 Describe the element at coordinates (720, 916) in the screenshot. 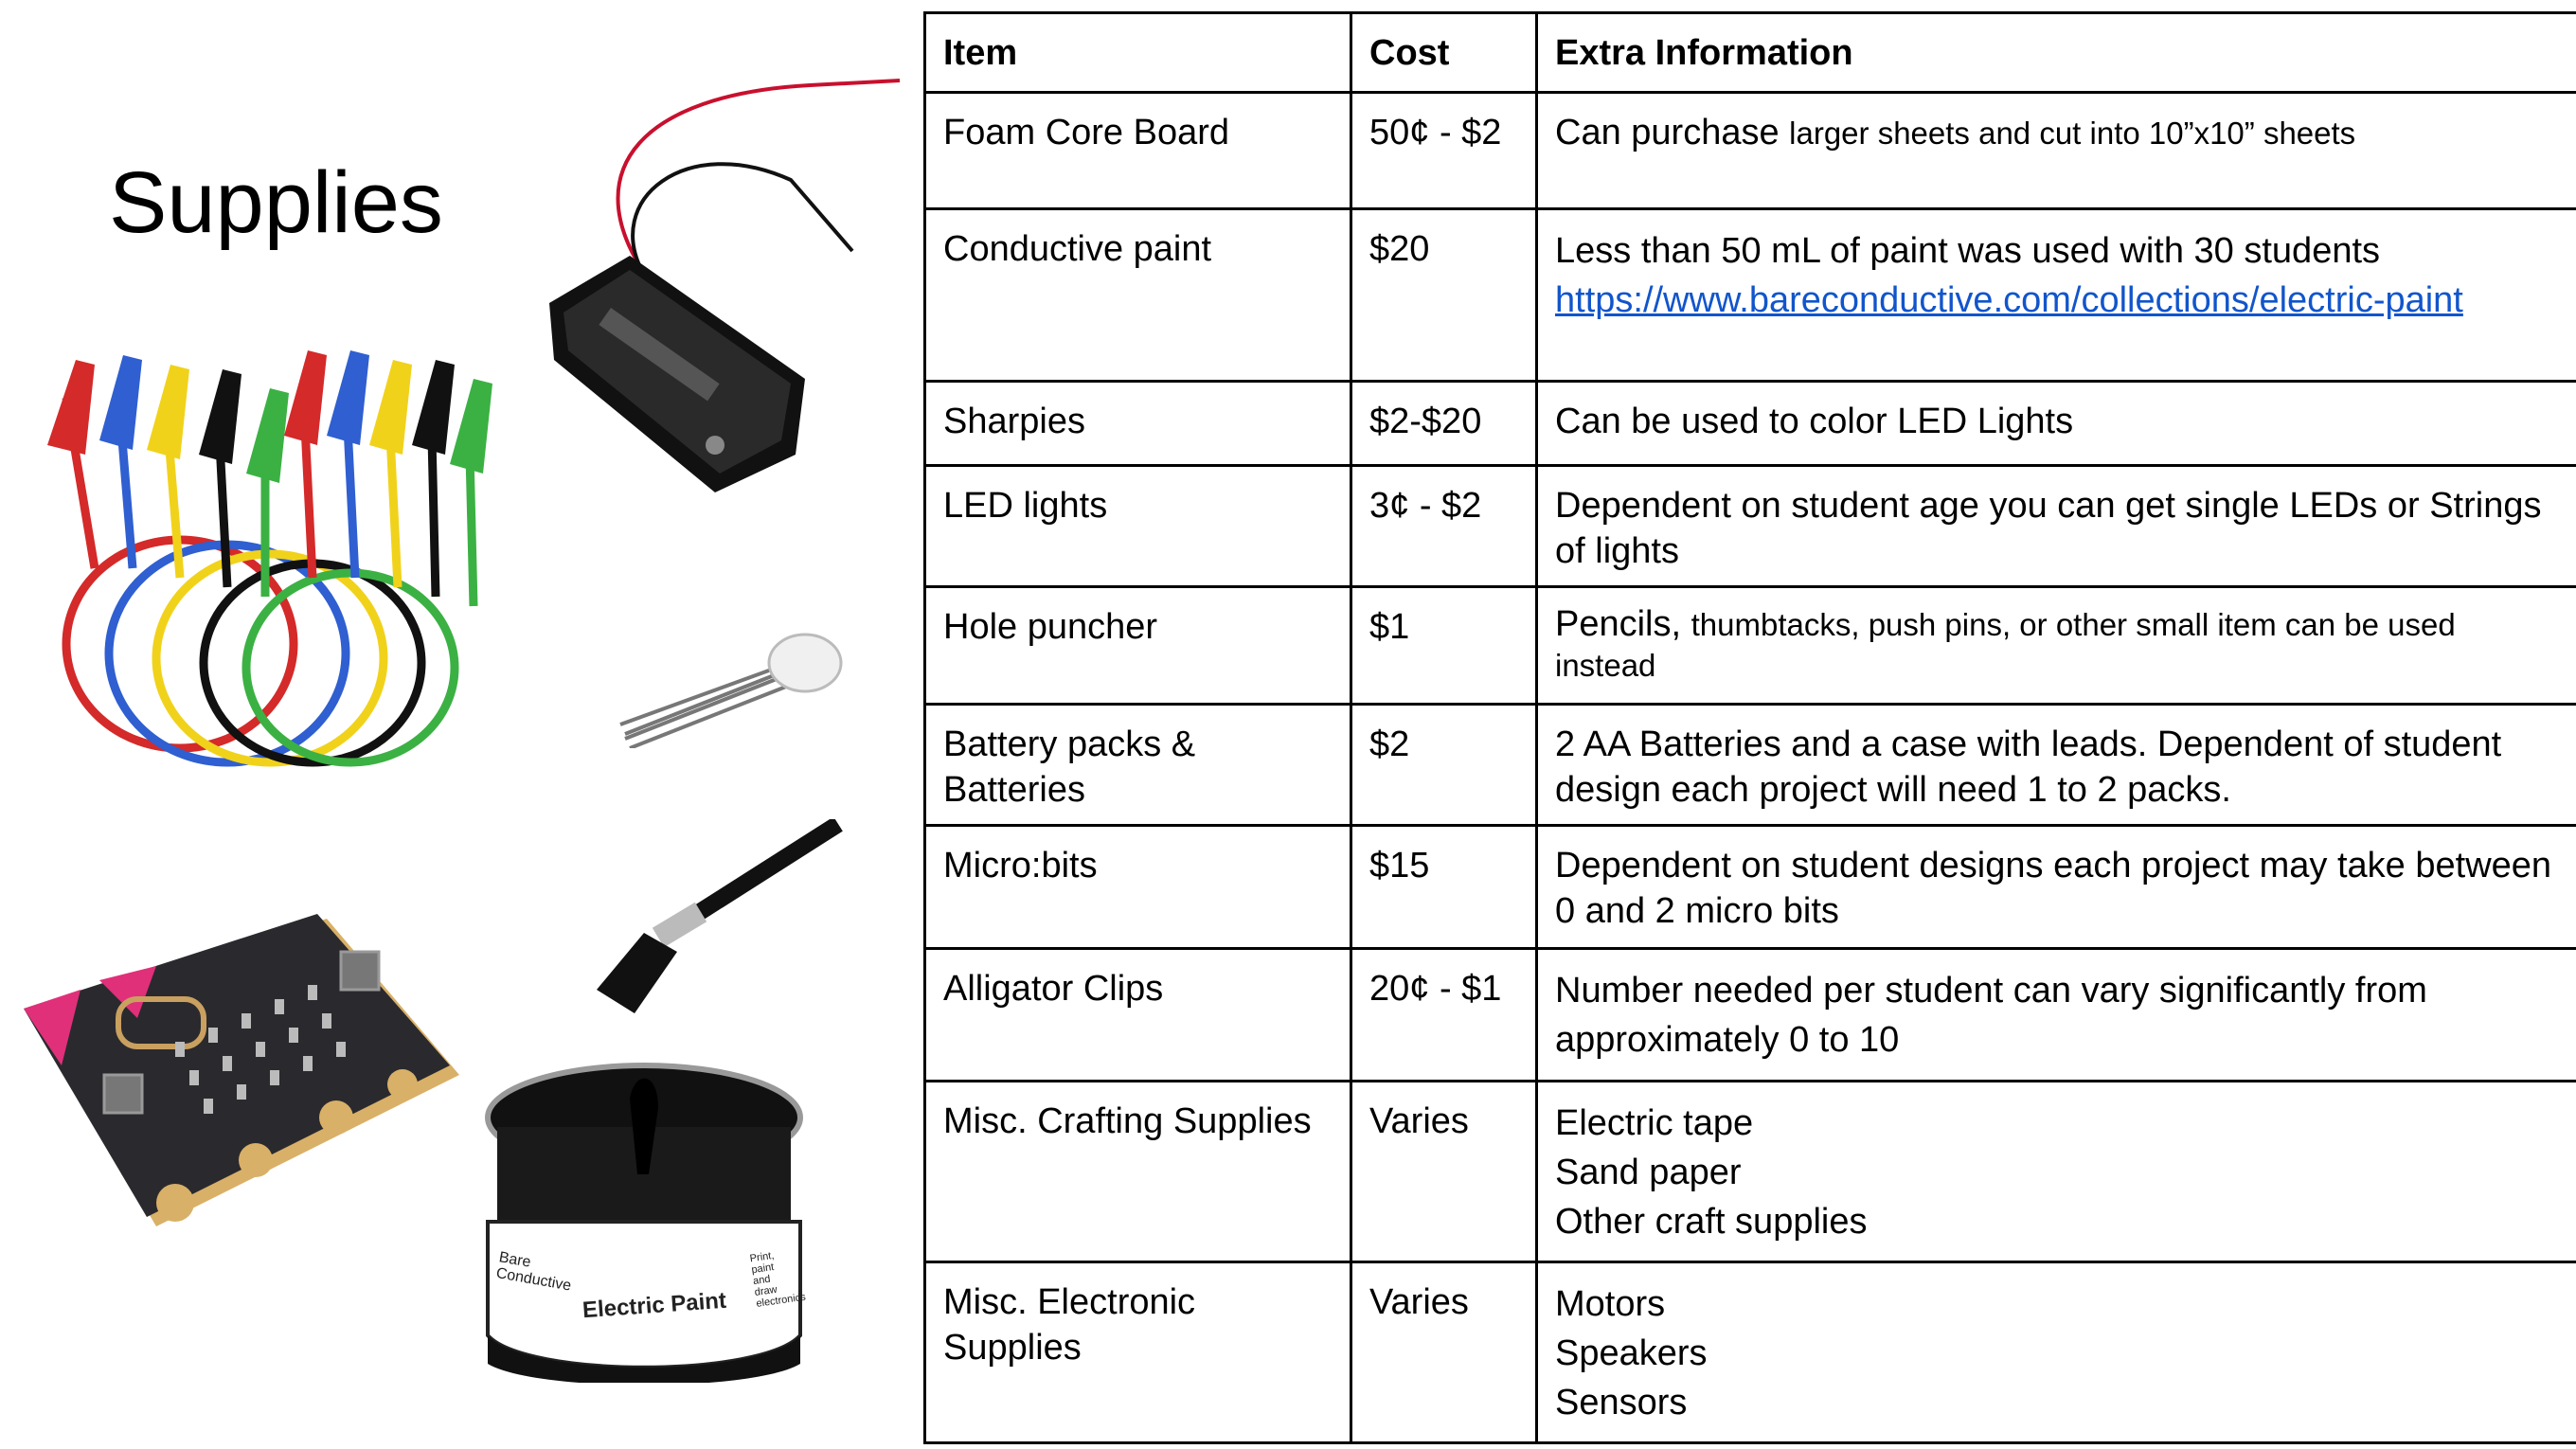

I see `paint-brush-icon` at that location.